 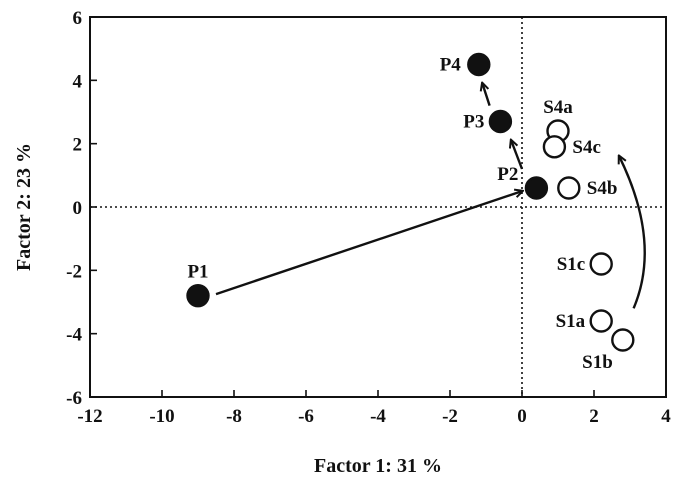 What do you see at coordinates (522, 416) in the screenshot?
I see `x-tick-label: 0` at bounding box center [522, 416].